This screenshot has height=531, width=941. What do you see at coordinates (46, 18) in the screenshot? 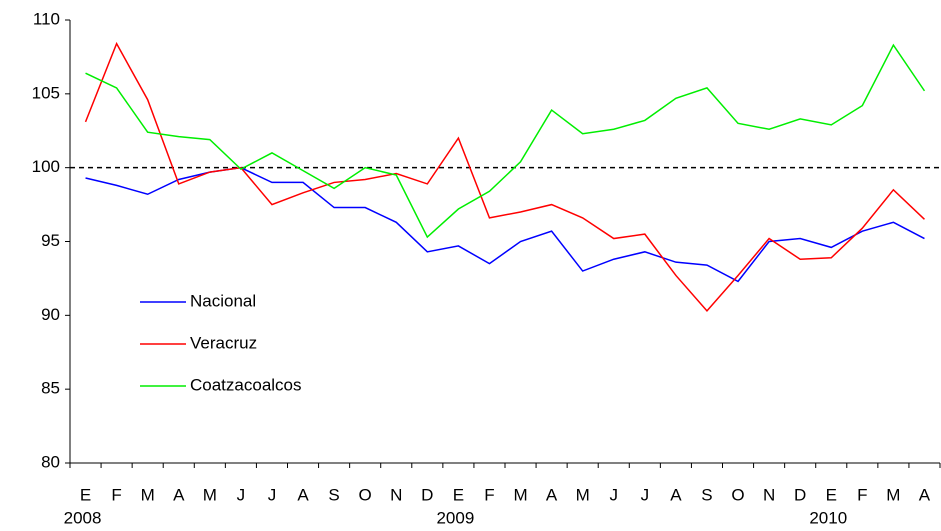
I see `y-tick-label: 110` at bounding box center [46, 18].